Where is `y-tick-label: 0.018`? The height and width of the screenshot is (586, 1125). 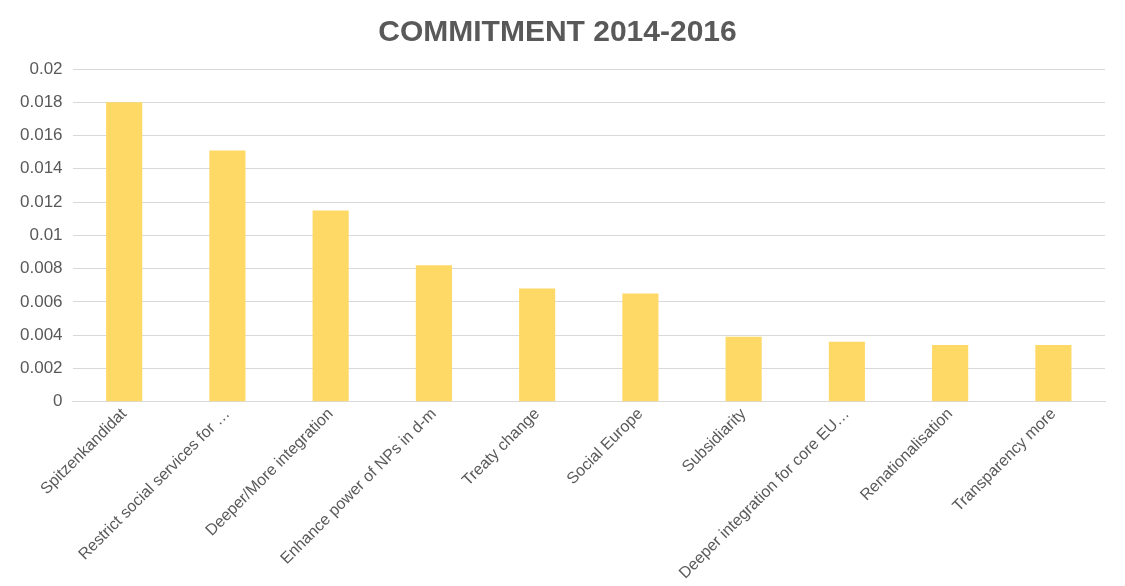 y-tick-label: 0.018 is located at coordinates (41, 101).